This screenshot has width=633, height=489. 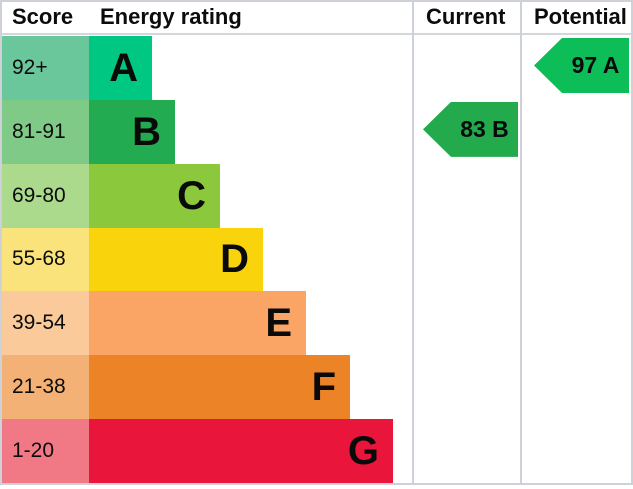 What do you see at coordinates (363, 451) in the screenshot?
I see `rating-letter: G` at bounding box center [363, 451].